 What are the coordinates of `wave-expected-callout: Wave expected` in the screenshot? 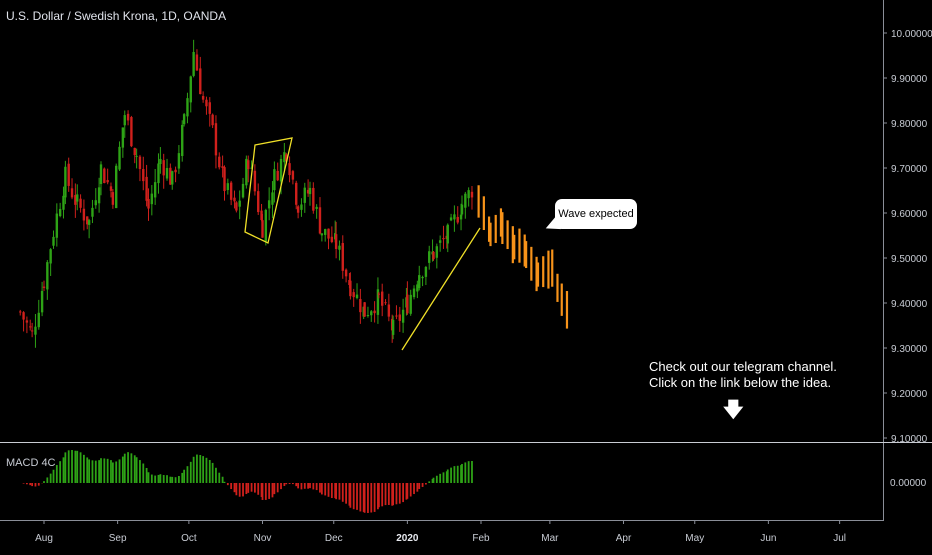 It's located at (596, 214).